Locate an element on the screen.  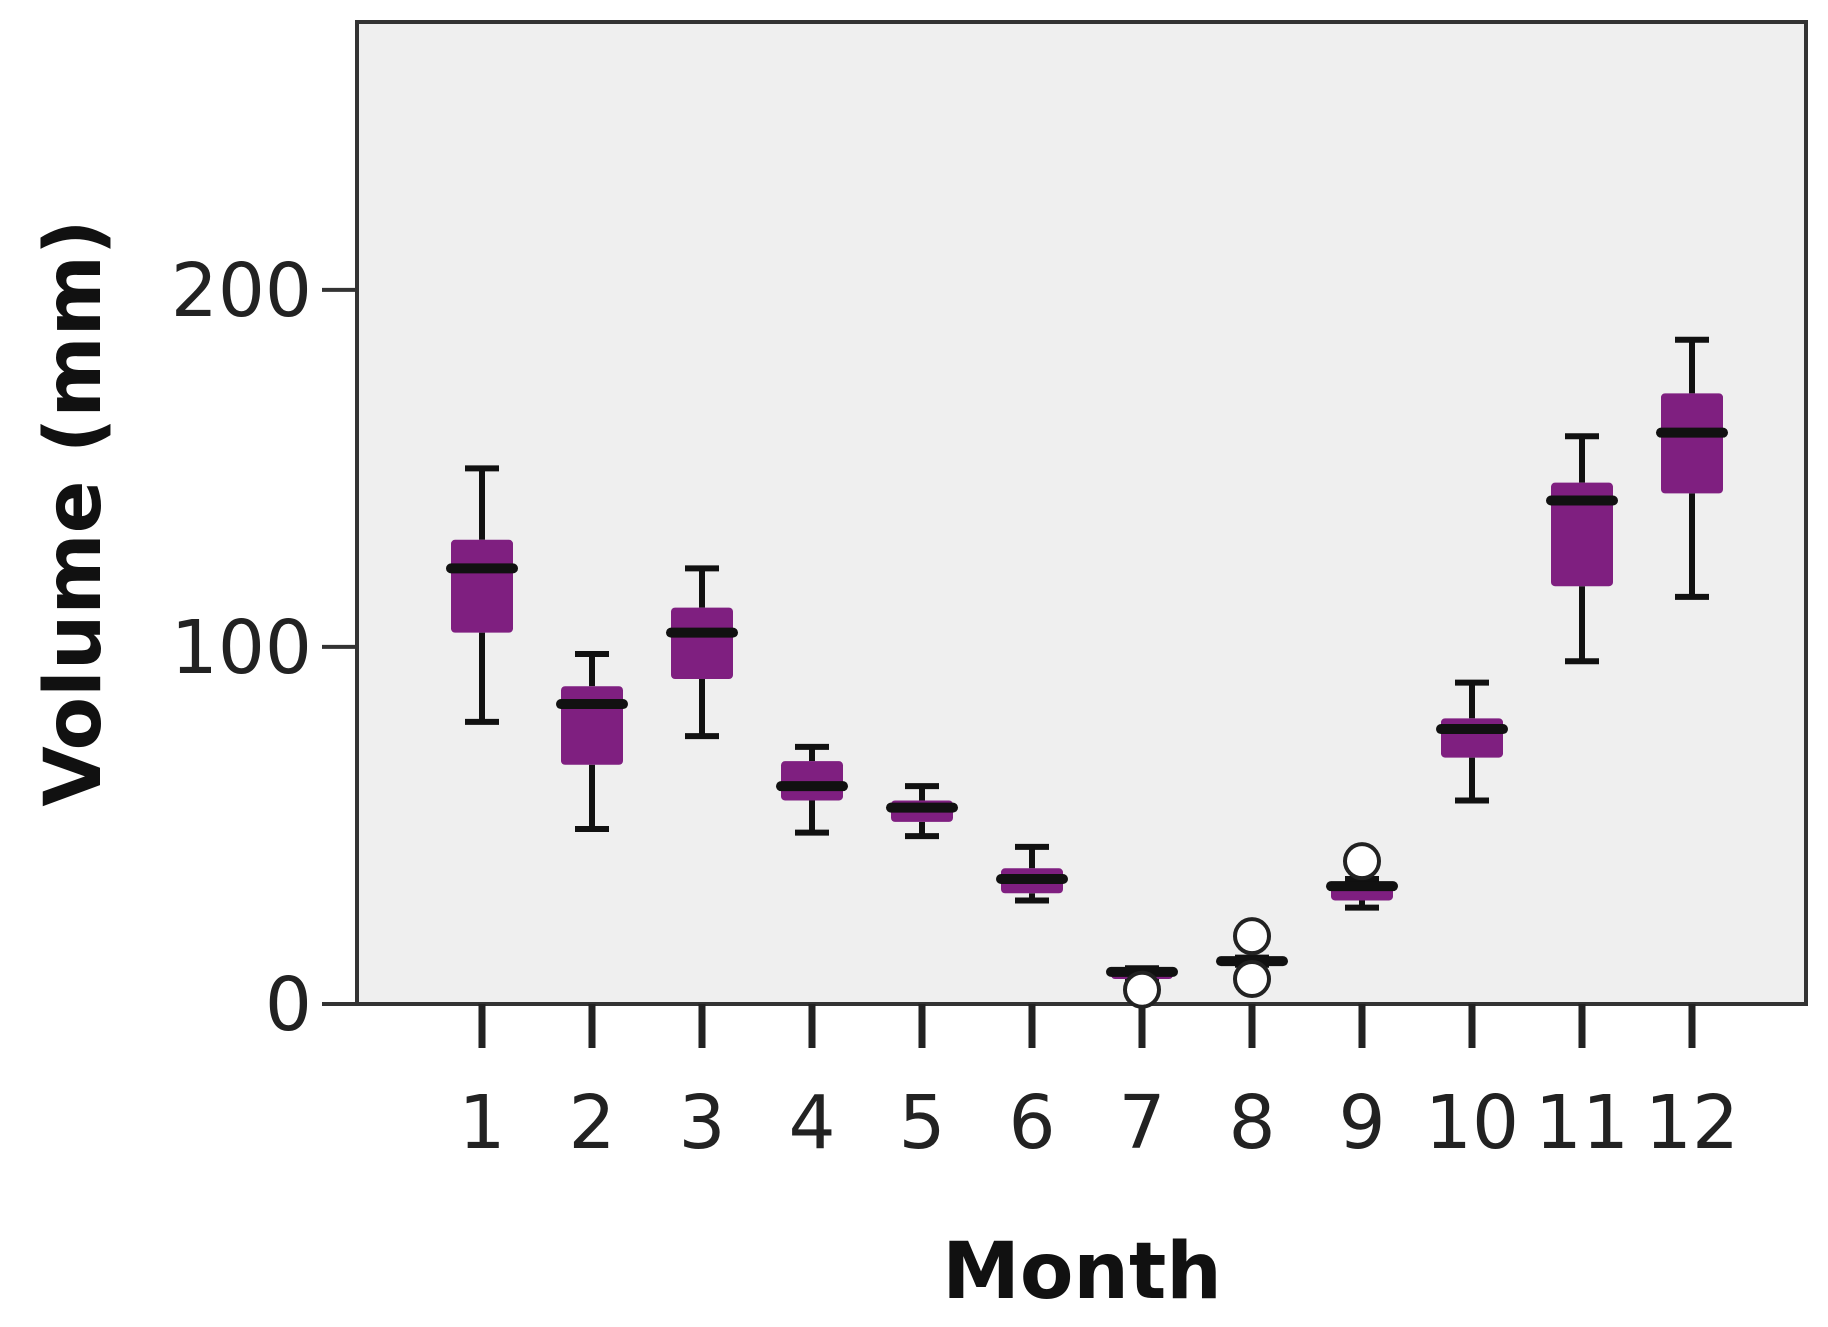
x-tick-label: 3 is located at coordinates (701, 1123).